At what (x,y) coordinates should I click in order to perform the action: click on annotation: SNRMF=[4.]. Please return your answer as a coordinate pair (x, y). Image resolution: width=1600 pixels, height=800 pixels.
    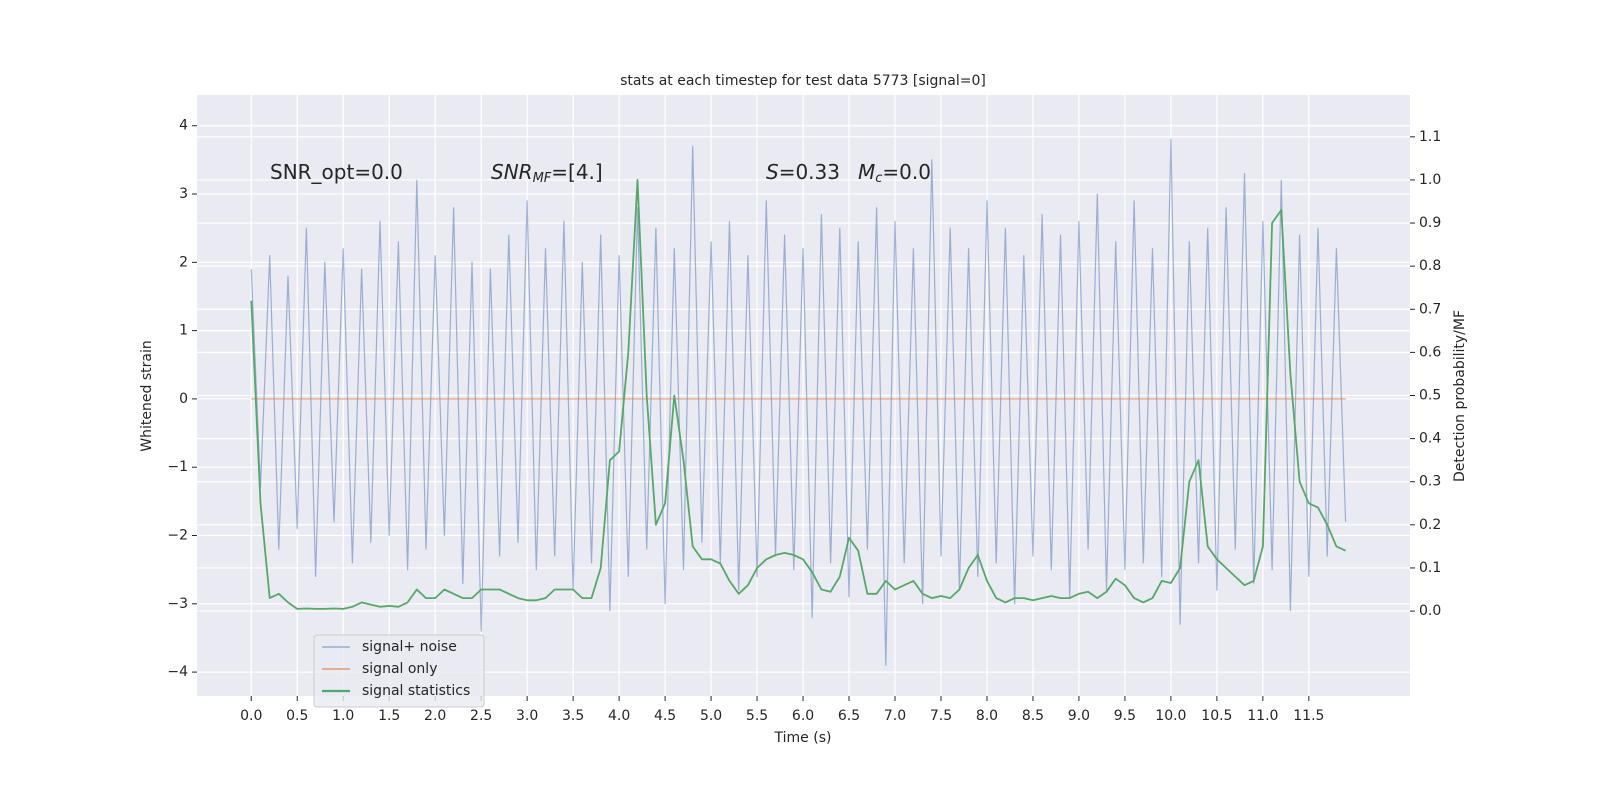
    Looking at the image, I should click on (547, 173).